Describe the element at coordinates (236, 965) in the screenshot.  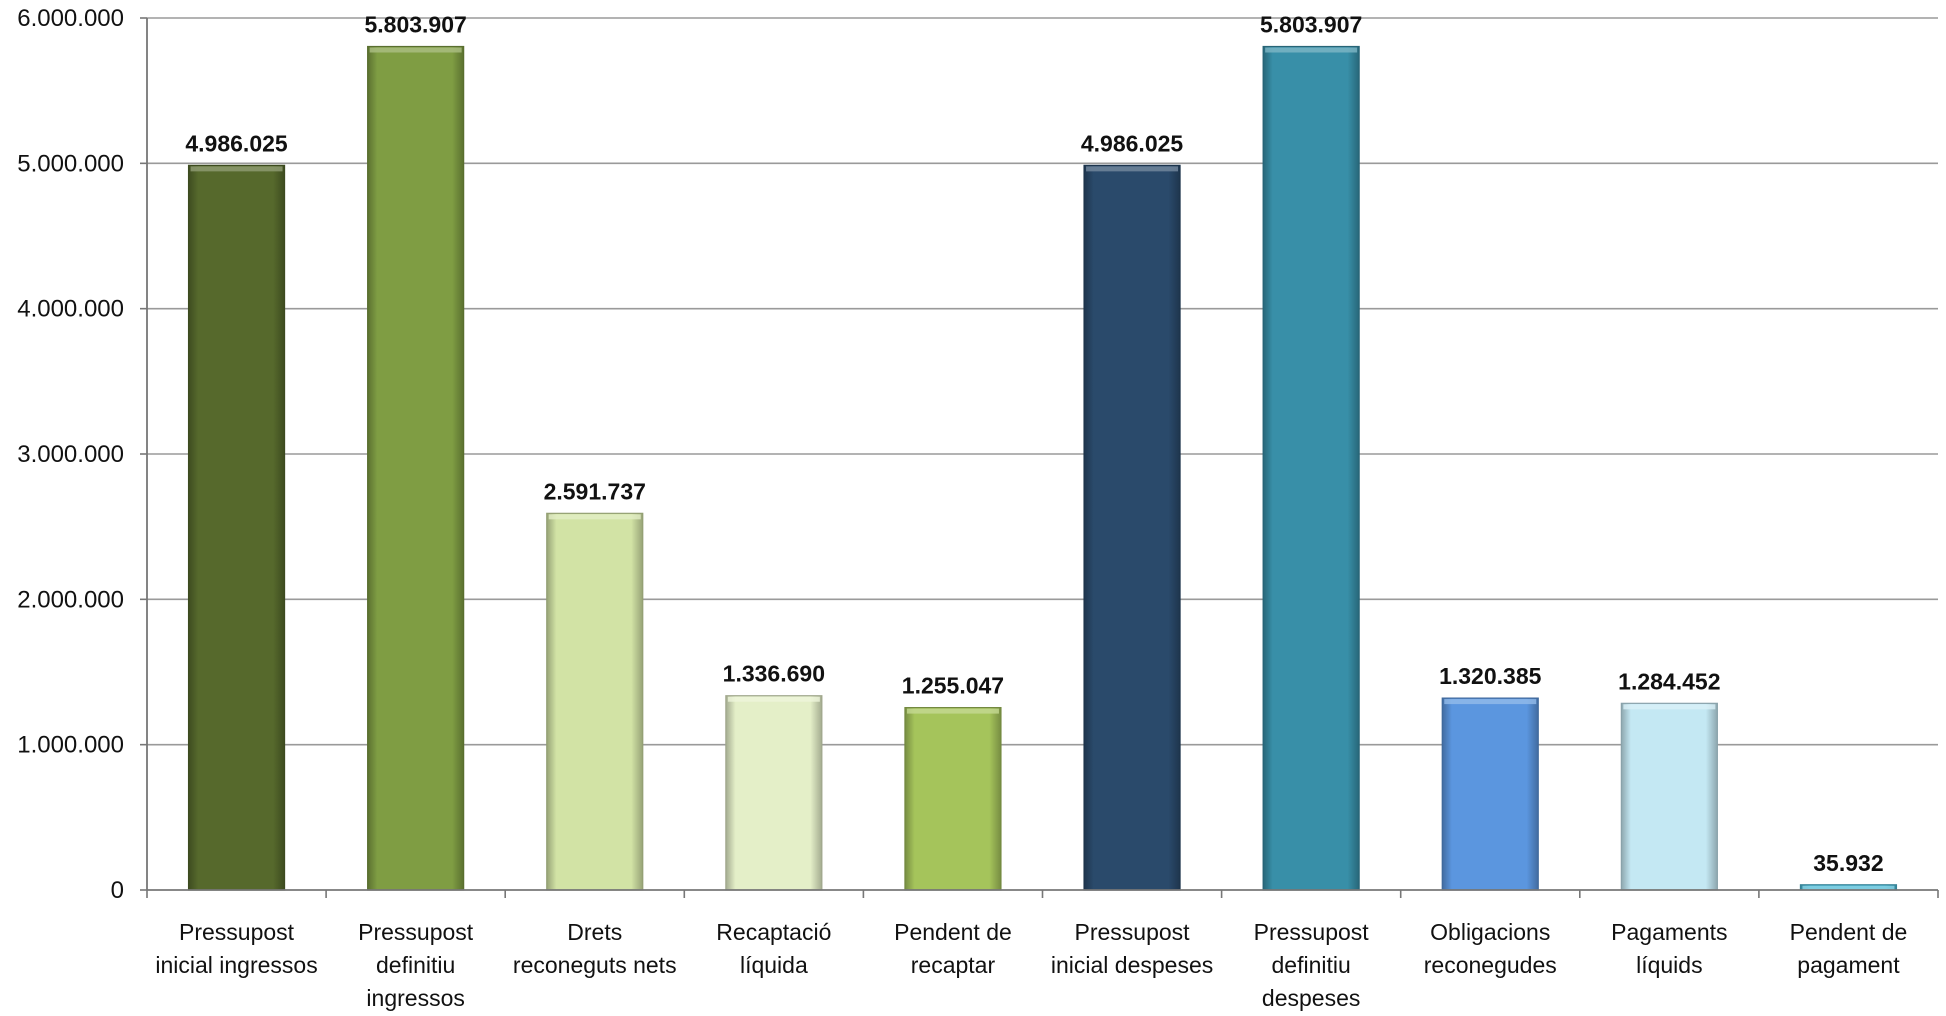
I see `x-tick-label-line: inicial ingressos` at that location.